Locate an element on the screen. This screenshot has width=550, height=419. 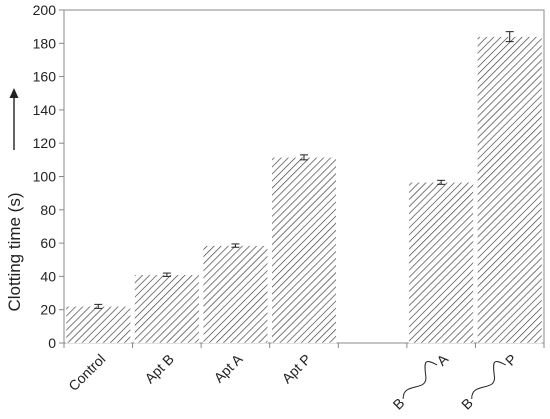
x-tick-label: Apt A is located at coordinates (228, 367).